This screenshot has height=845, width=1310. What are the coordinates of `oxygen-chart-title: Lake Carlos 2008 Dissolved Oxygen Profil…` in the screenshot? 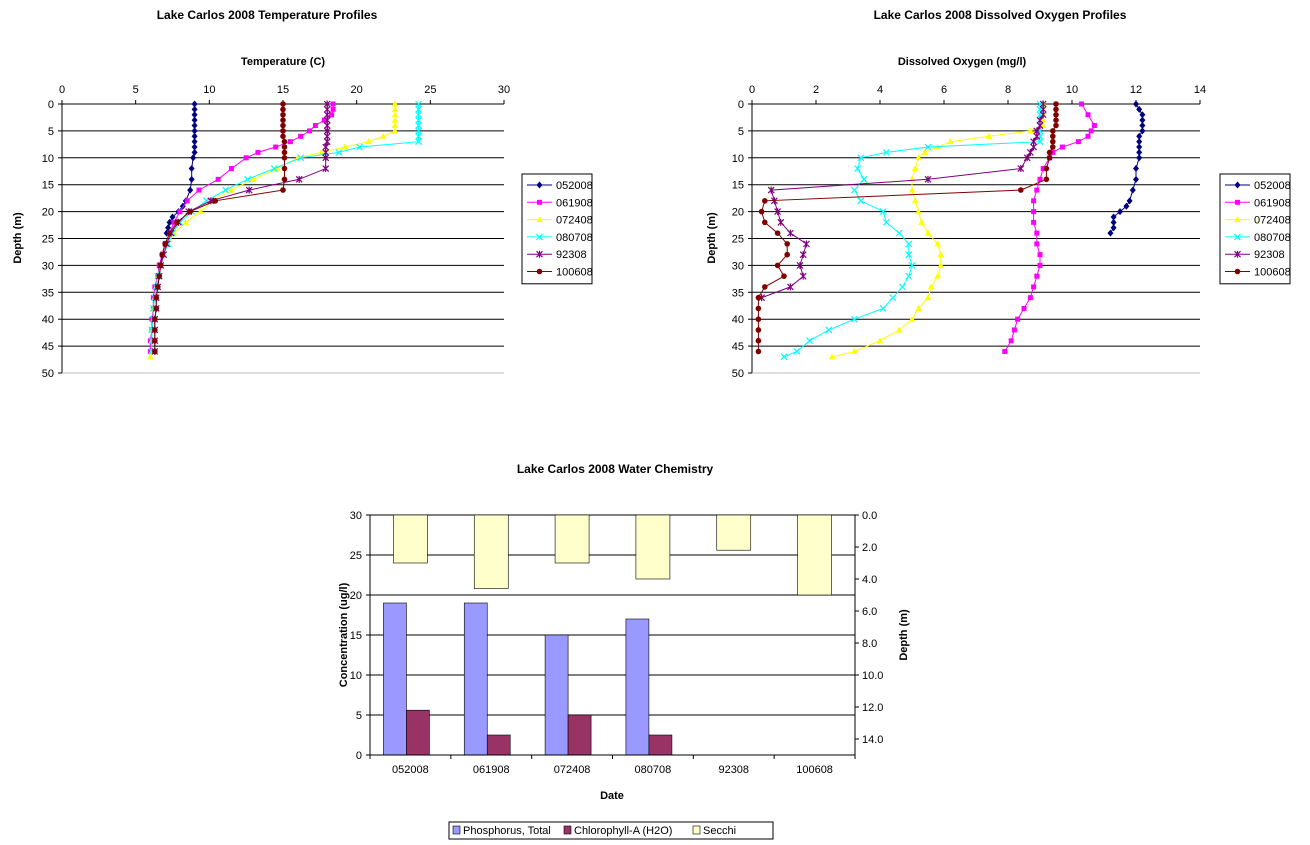 It's located at (1000, 15).